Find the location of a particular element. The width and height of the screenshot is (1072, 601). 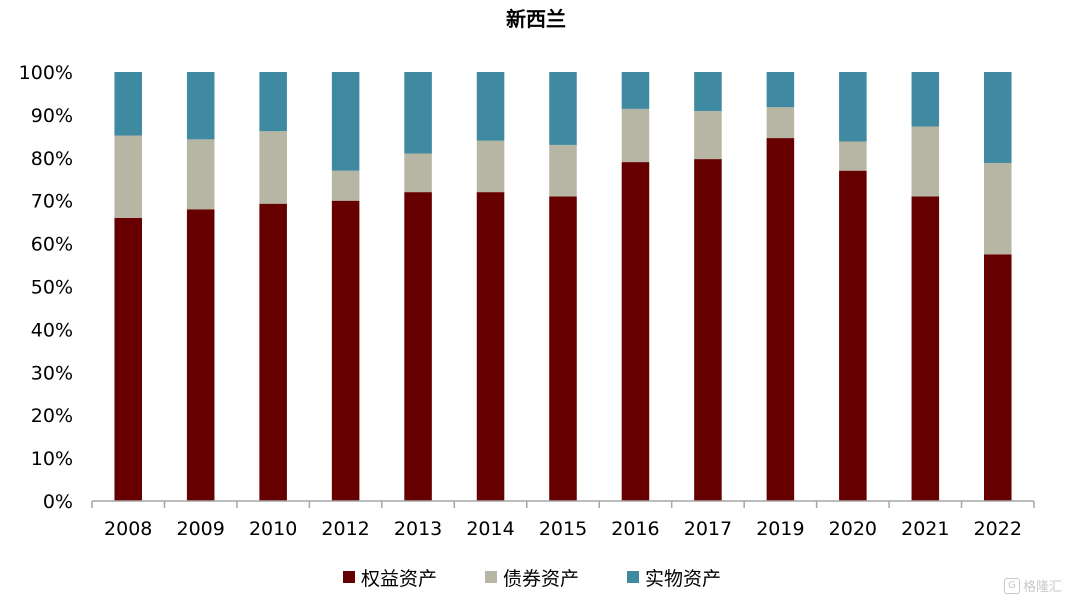

legend-label: 实物资产 is located at coordinates (683, 579).